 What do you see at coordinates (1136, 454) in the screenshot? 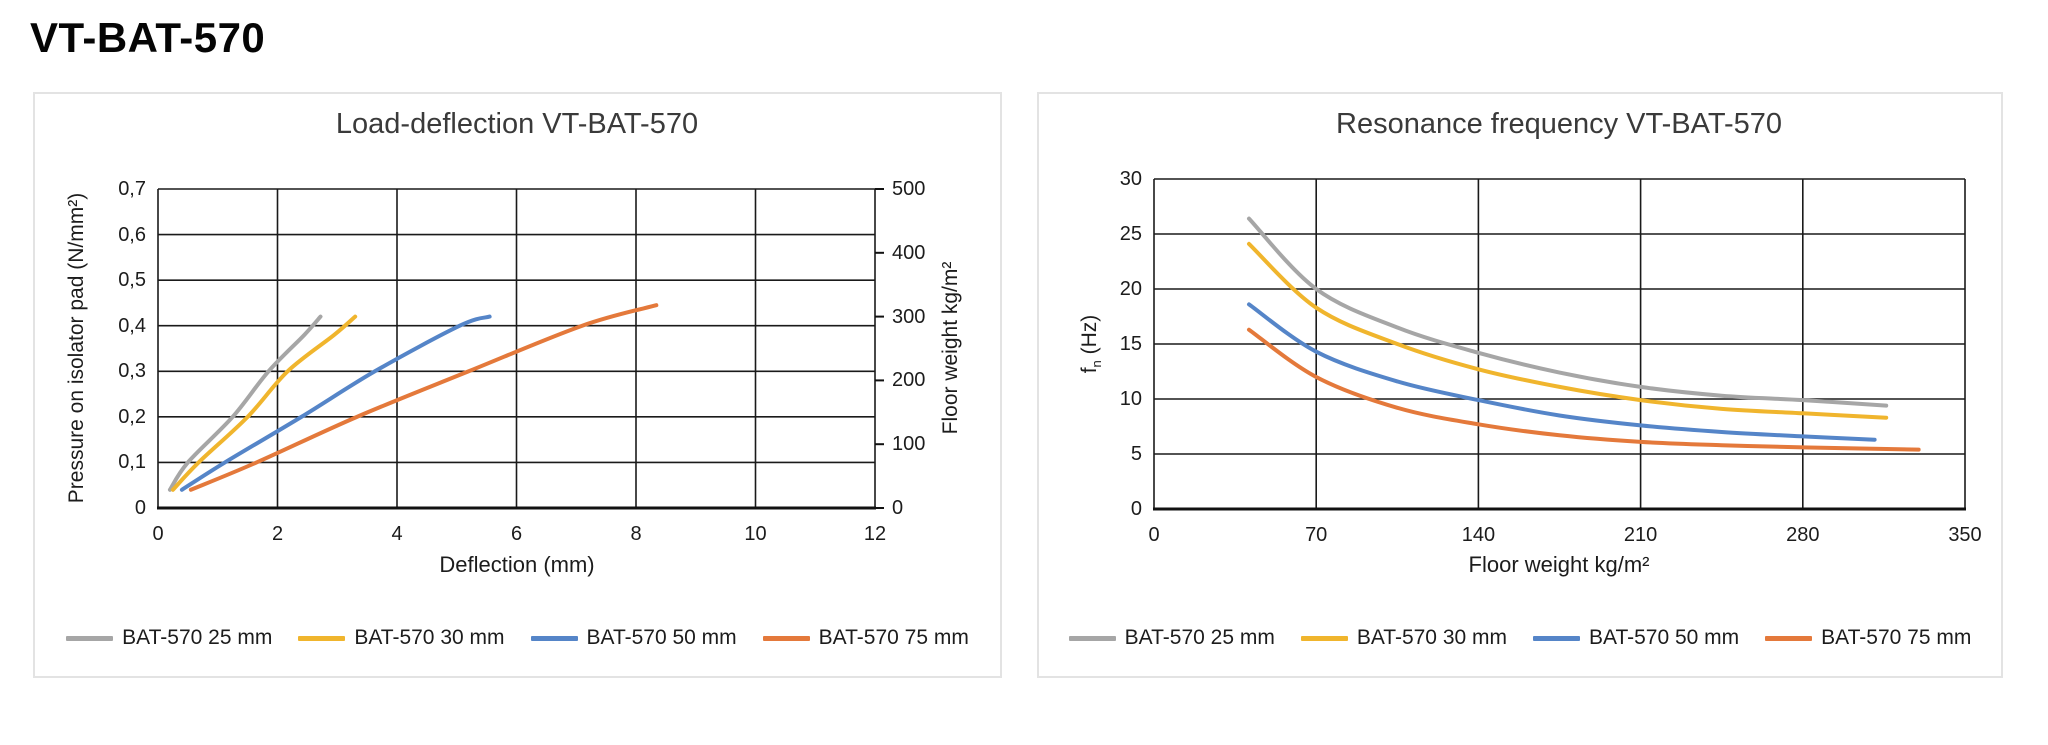
I see `y-tick-label: 5` at bounding box center [1136, 454].